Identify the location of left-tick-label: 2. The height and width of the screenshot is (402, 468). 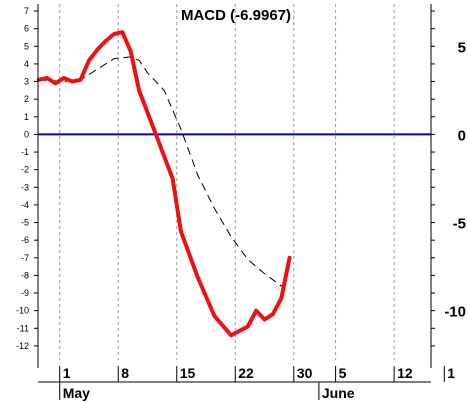
(26, 99).